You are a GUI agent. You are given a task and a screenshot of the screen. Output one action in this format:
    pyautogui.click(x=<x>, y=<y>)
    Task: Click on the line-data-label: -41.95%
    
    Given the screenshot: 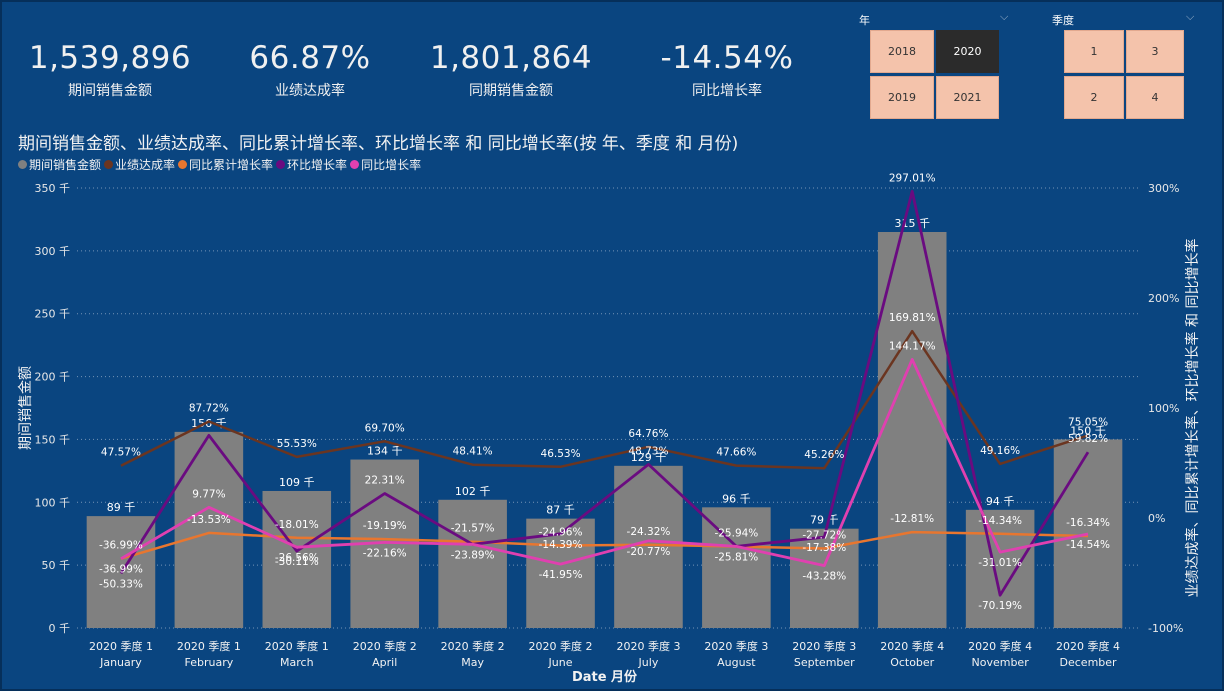 What is the action you would take?
    pyautogui.click(x=561, y=575)
    